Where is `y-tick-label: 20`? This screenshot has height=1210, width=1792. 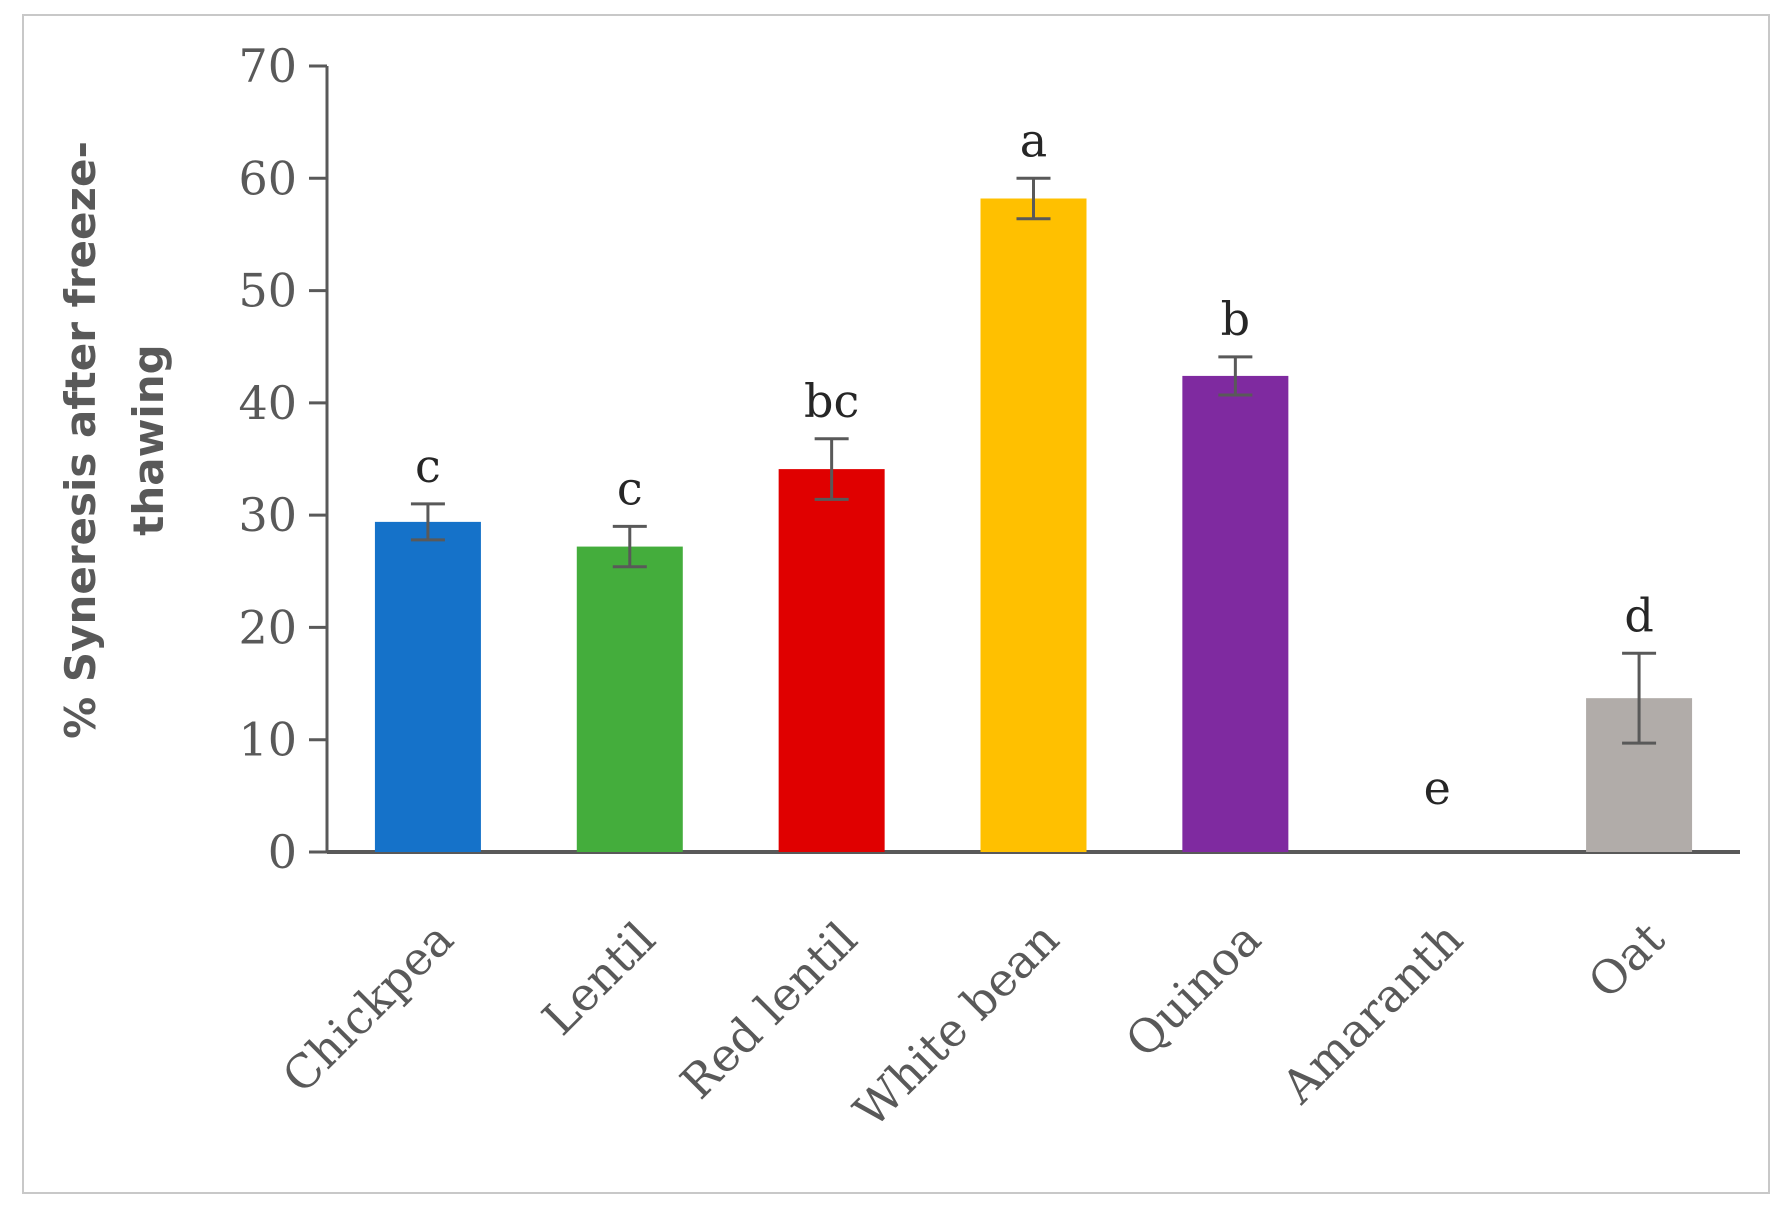 y-tick-label: 20 is located at coordinates (267, 627).